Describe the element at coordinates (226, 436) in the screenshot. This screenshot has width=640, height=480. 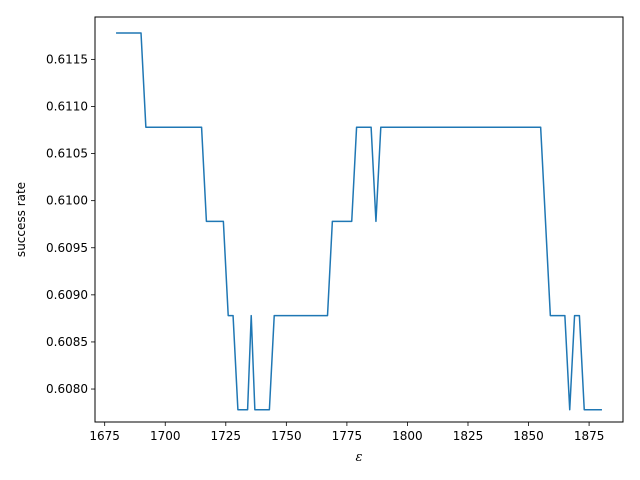
I see `x-tick-label: 1725` at that location.